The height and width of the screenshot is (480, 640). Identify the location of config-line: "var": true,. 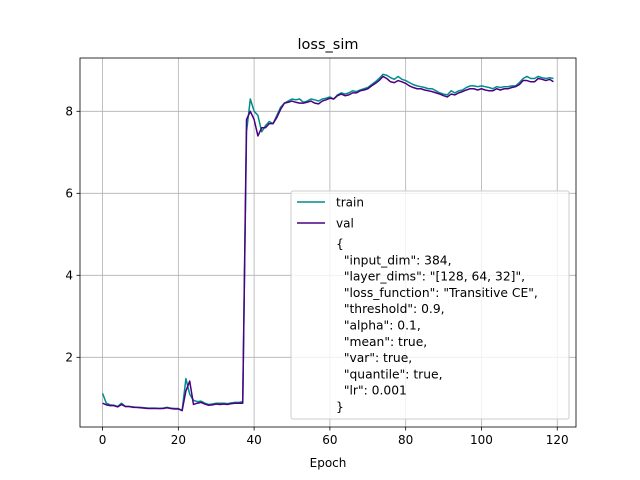
(374, 358).